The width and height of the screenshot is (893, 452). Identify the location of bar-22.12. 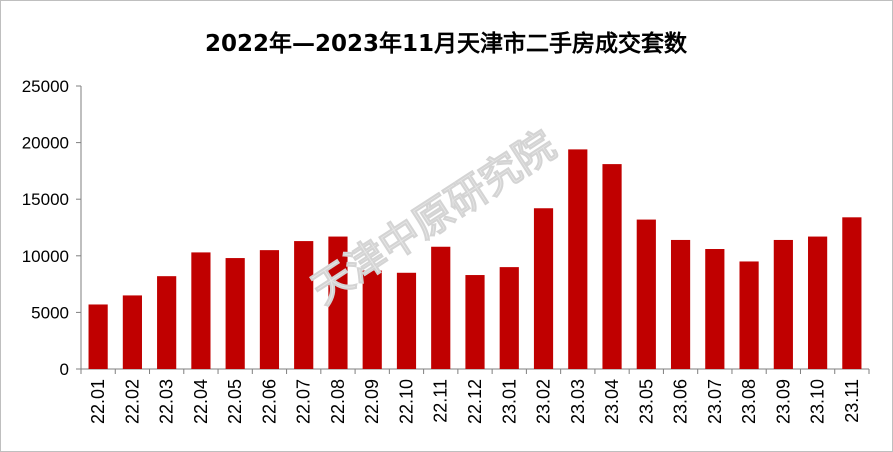
(475, 322).